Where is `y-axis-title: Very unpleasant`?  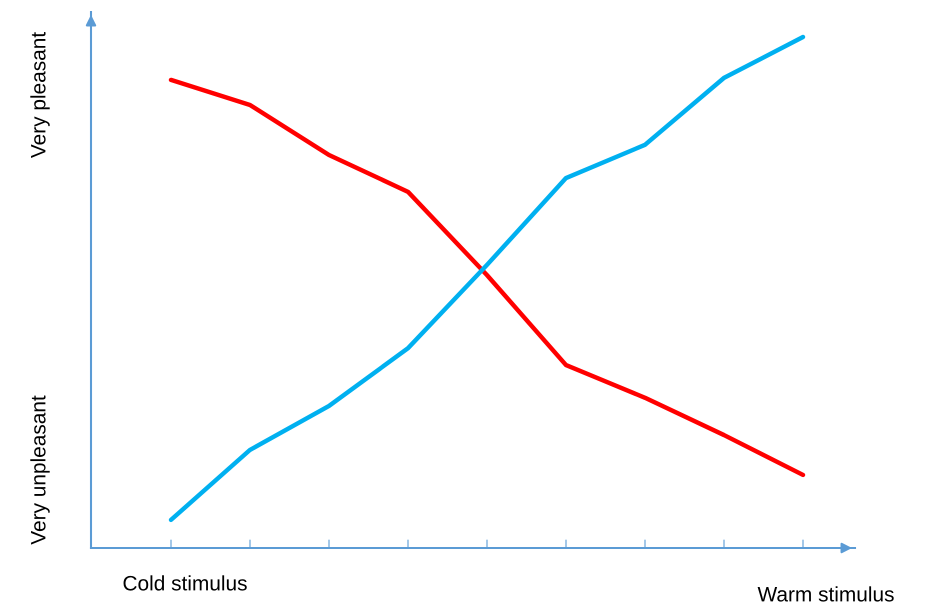
y-axis-title: Very unpleasant is located at coordinates (40, 470).